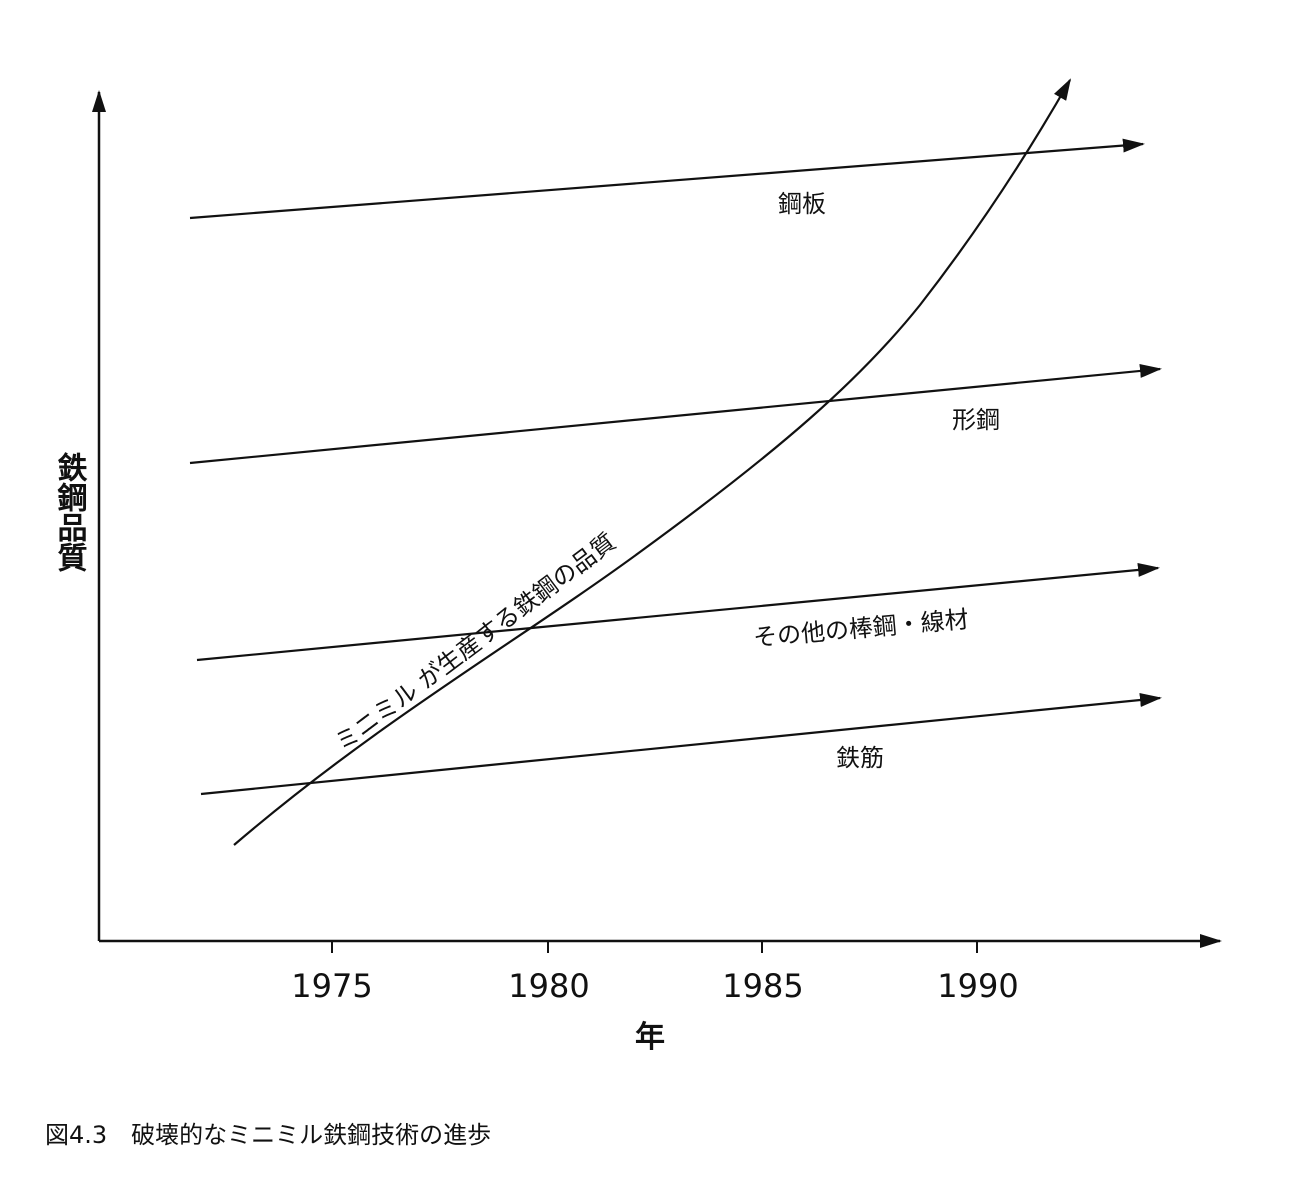 The image size is (1314, 1201). What do you see at coordinates (667, 179) in the screenshot?
I see `line-steel-sheet` at bounding box center [667, 179].